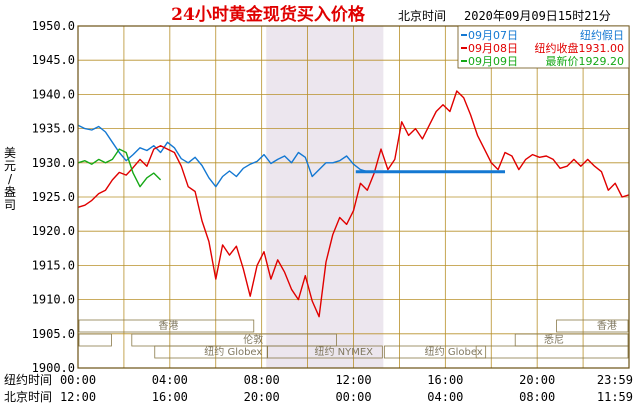 The height and width of the screenshot is (412, 639). I want to click on legend-text: 最新价1929.20, so click(585, 61).